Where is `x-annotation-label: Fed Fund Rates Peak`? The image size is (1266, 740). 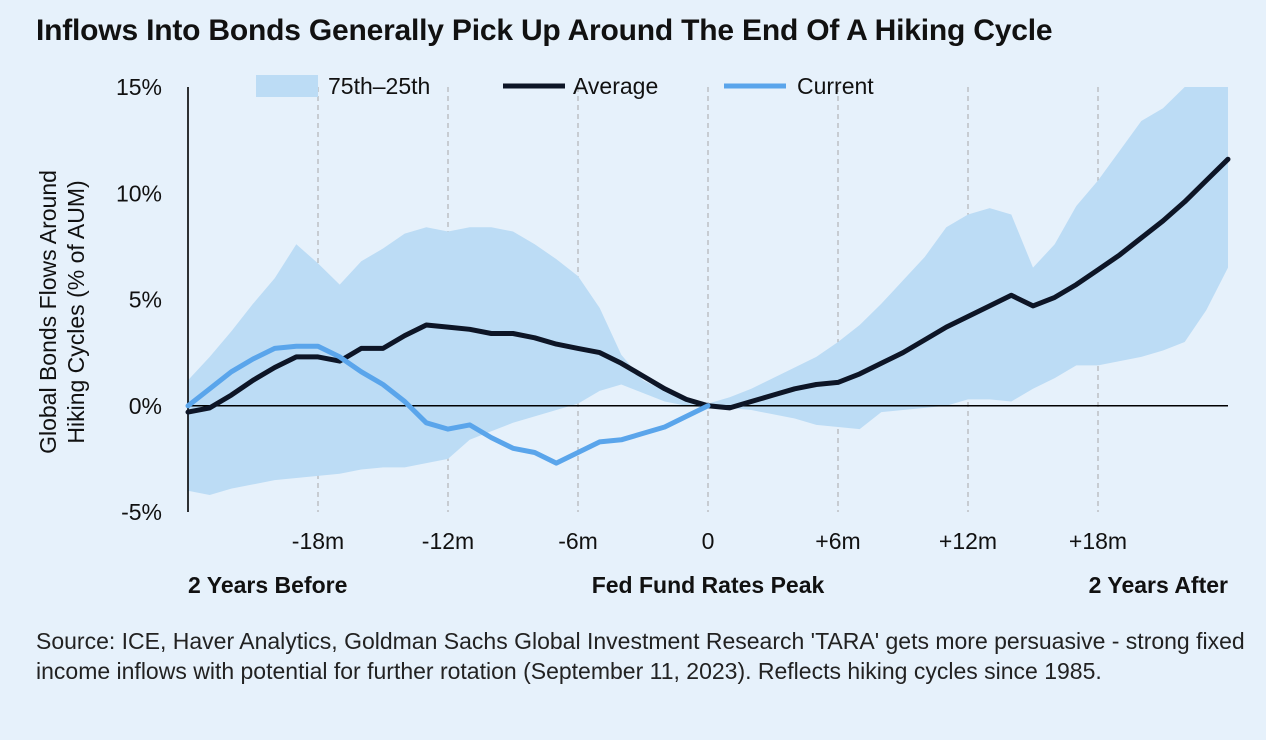 x-annotation-label: Fed Fund Rates Peak is located at coordinates (708, 585).